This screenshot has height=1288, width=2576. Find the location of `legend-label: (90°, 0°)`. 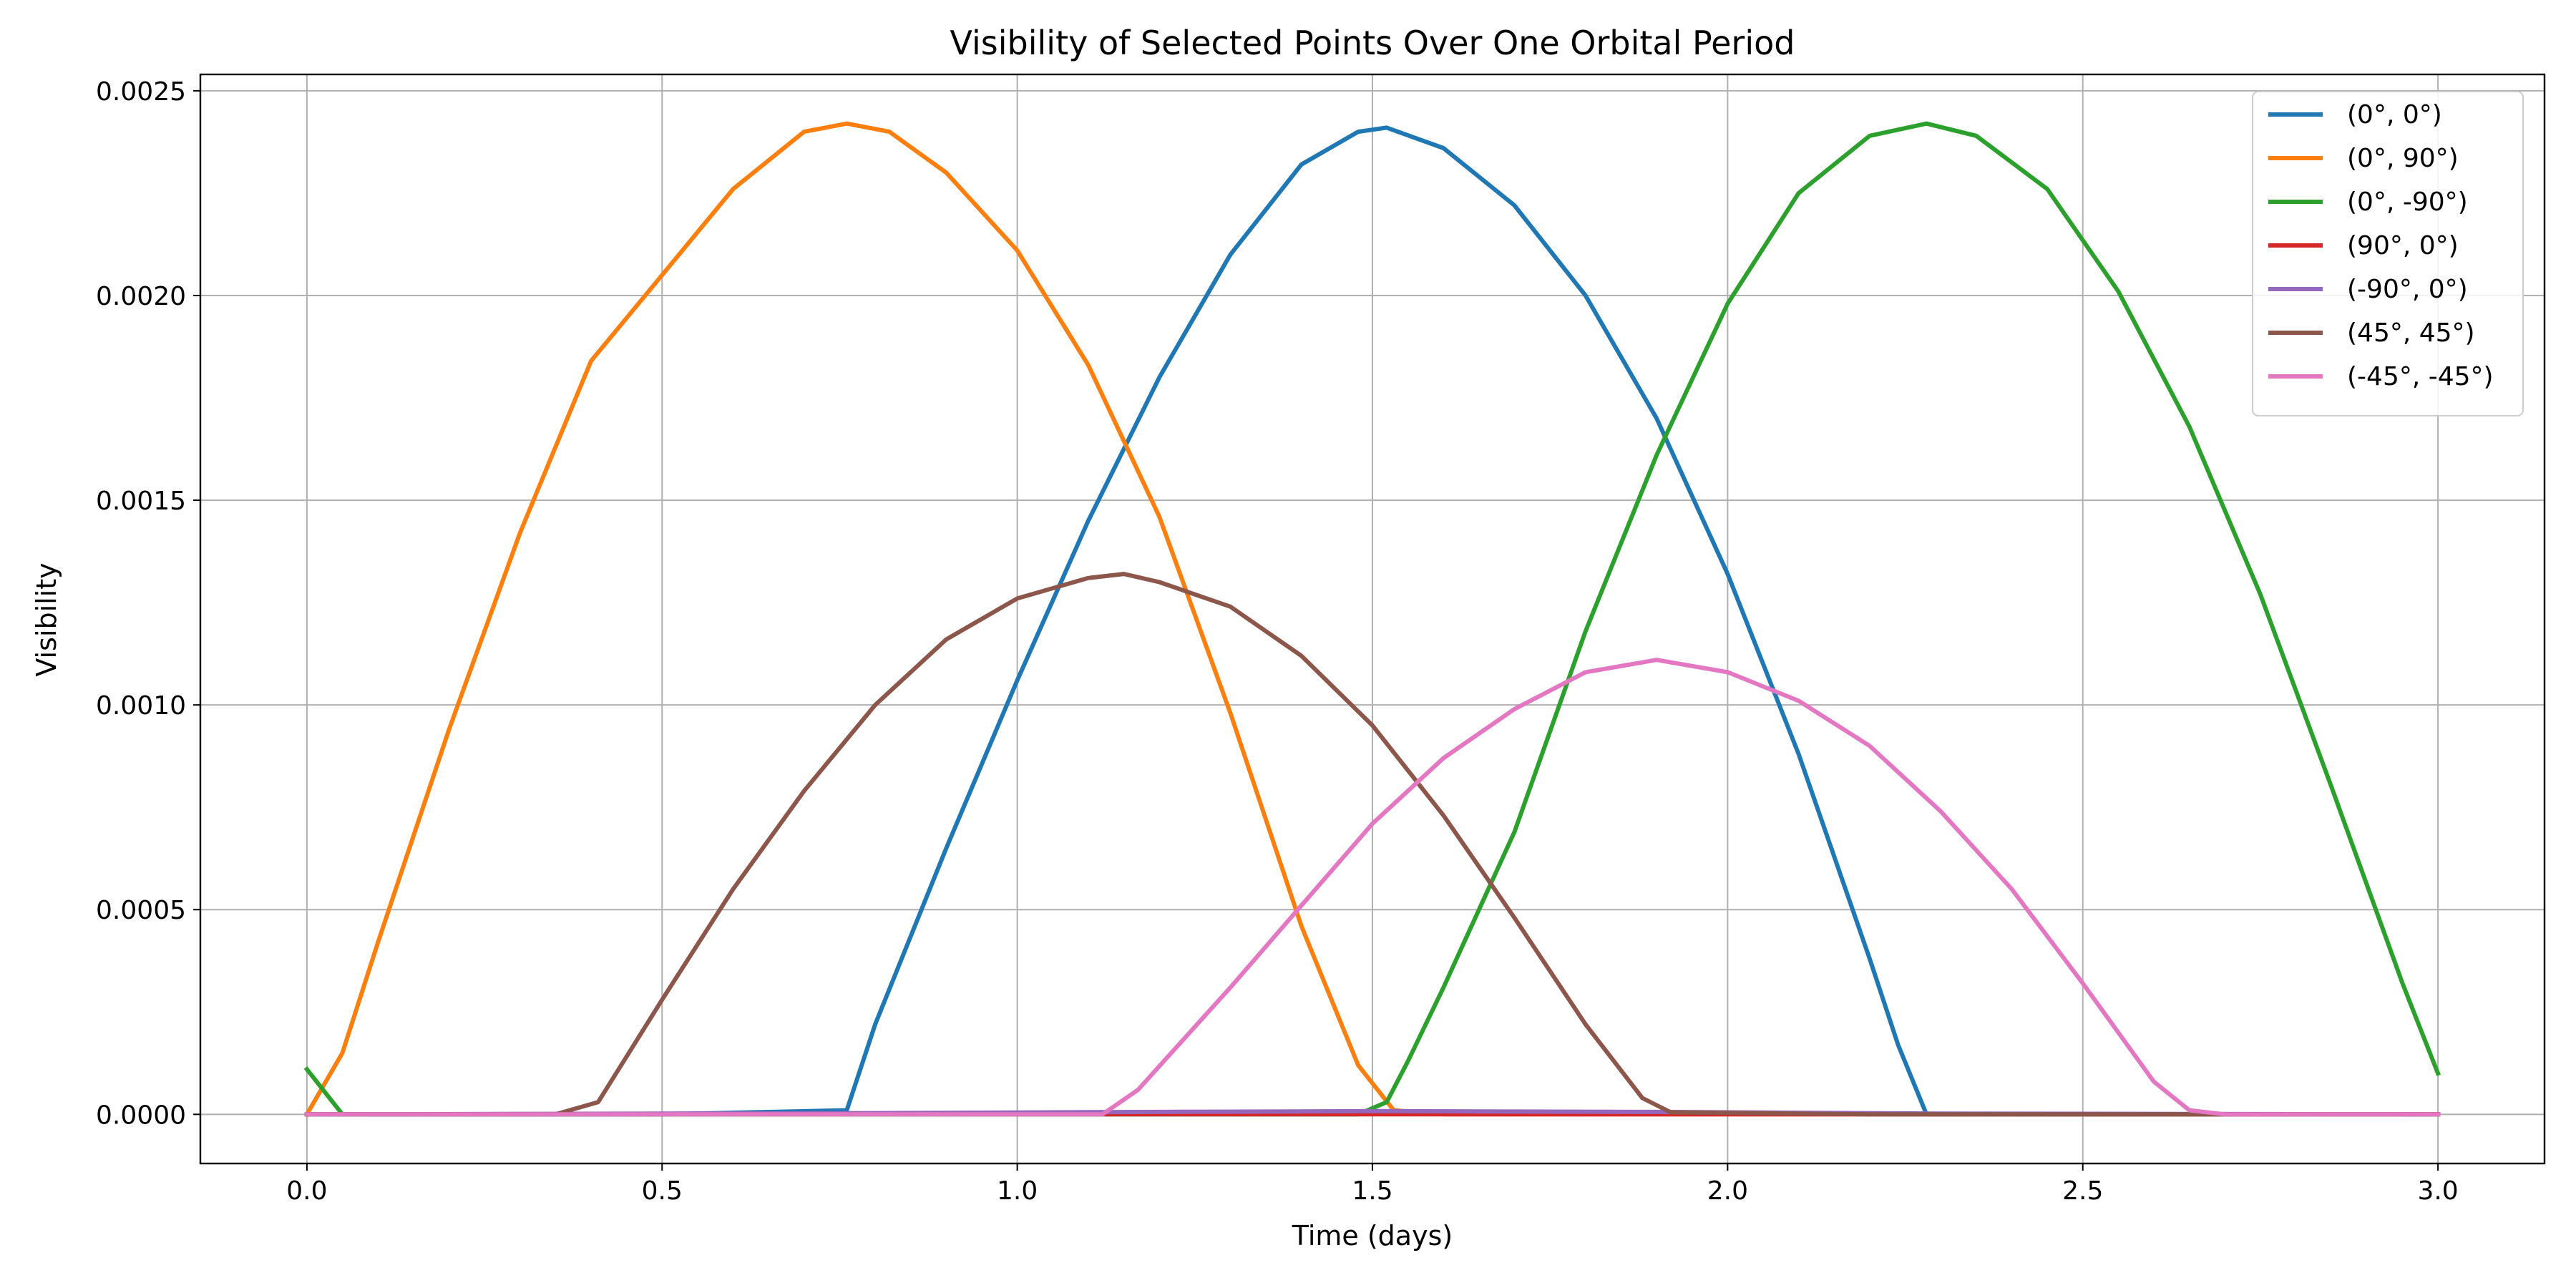

legend-label: (90°, 0°) is located at coordinates (2403, 245).